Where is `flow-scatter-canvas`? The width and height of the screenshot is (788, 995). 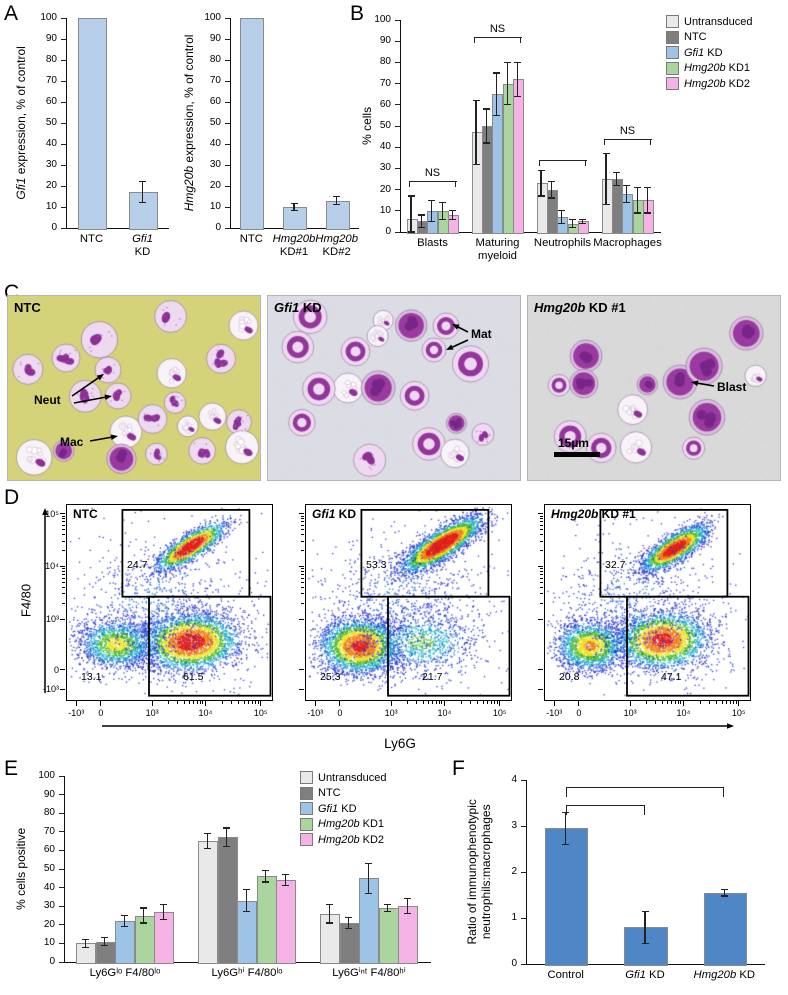
flow-scatter-canvas is located at coordinates (647, 602).